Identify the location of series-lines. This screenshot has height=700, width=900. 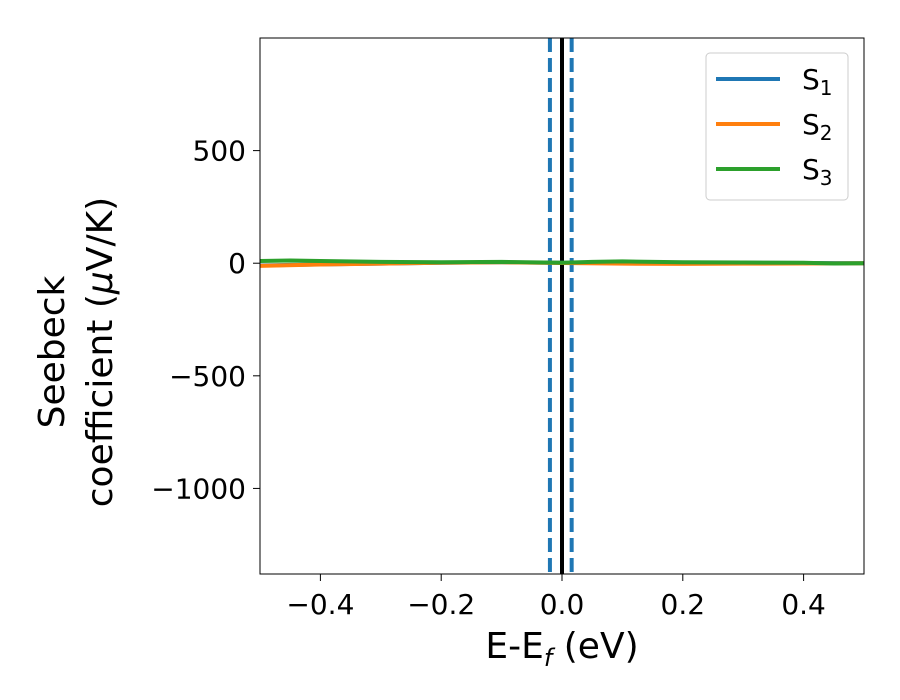
(562, 263).